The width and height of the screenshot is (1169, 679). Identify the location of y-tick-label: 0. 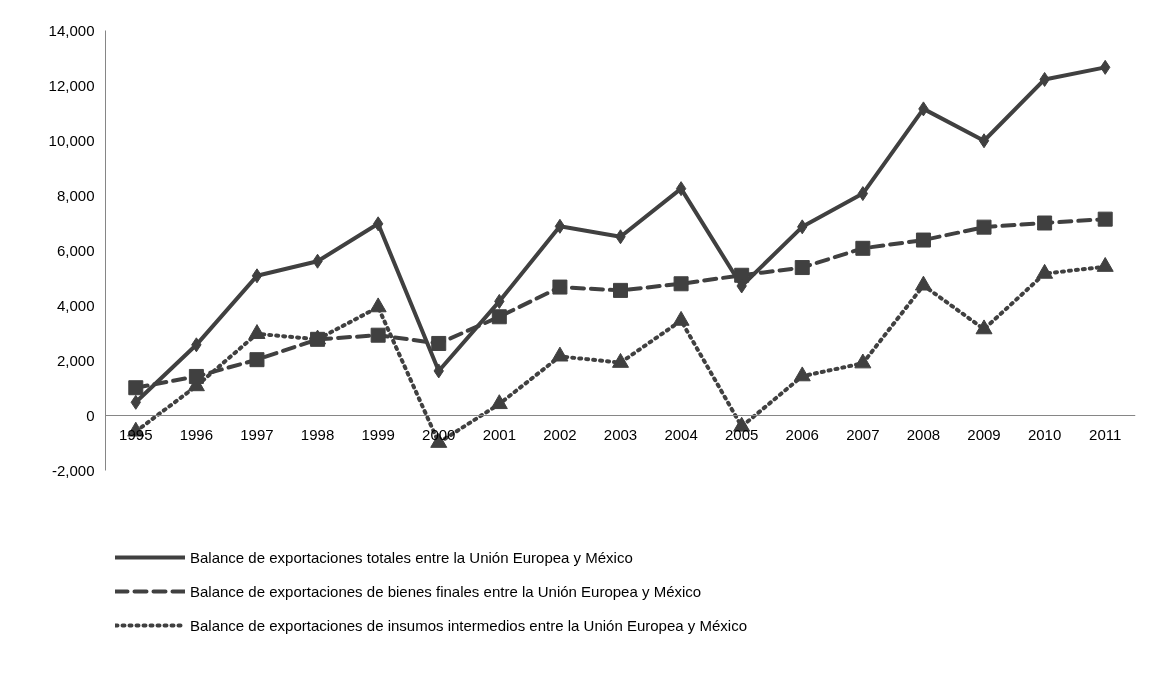
(90, 415).